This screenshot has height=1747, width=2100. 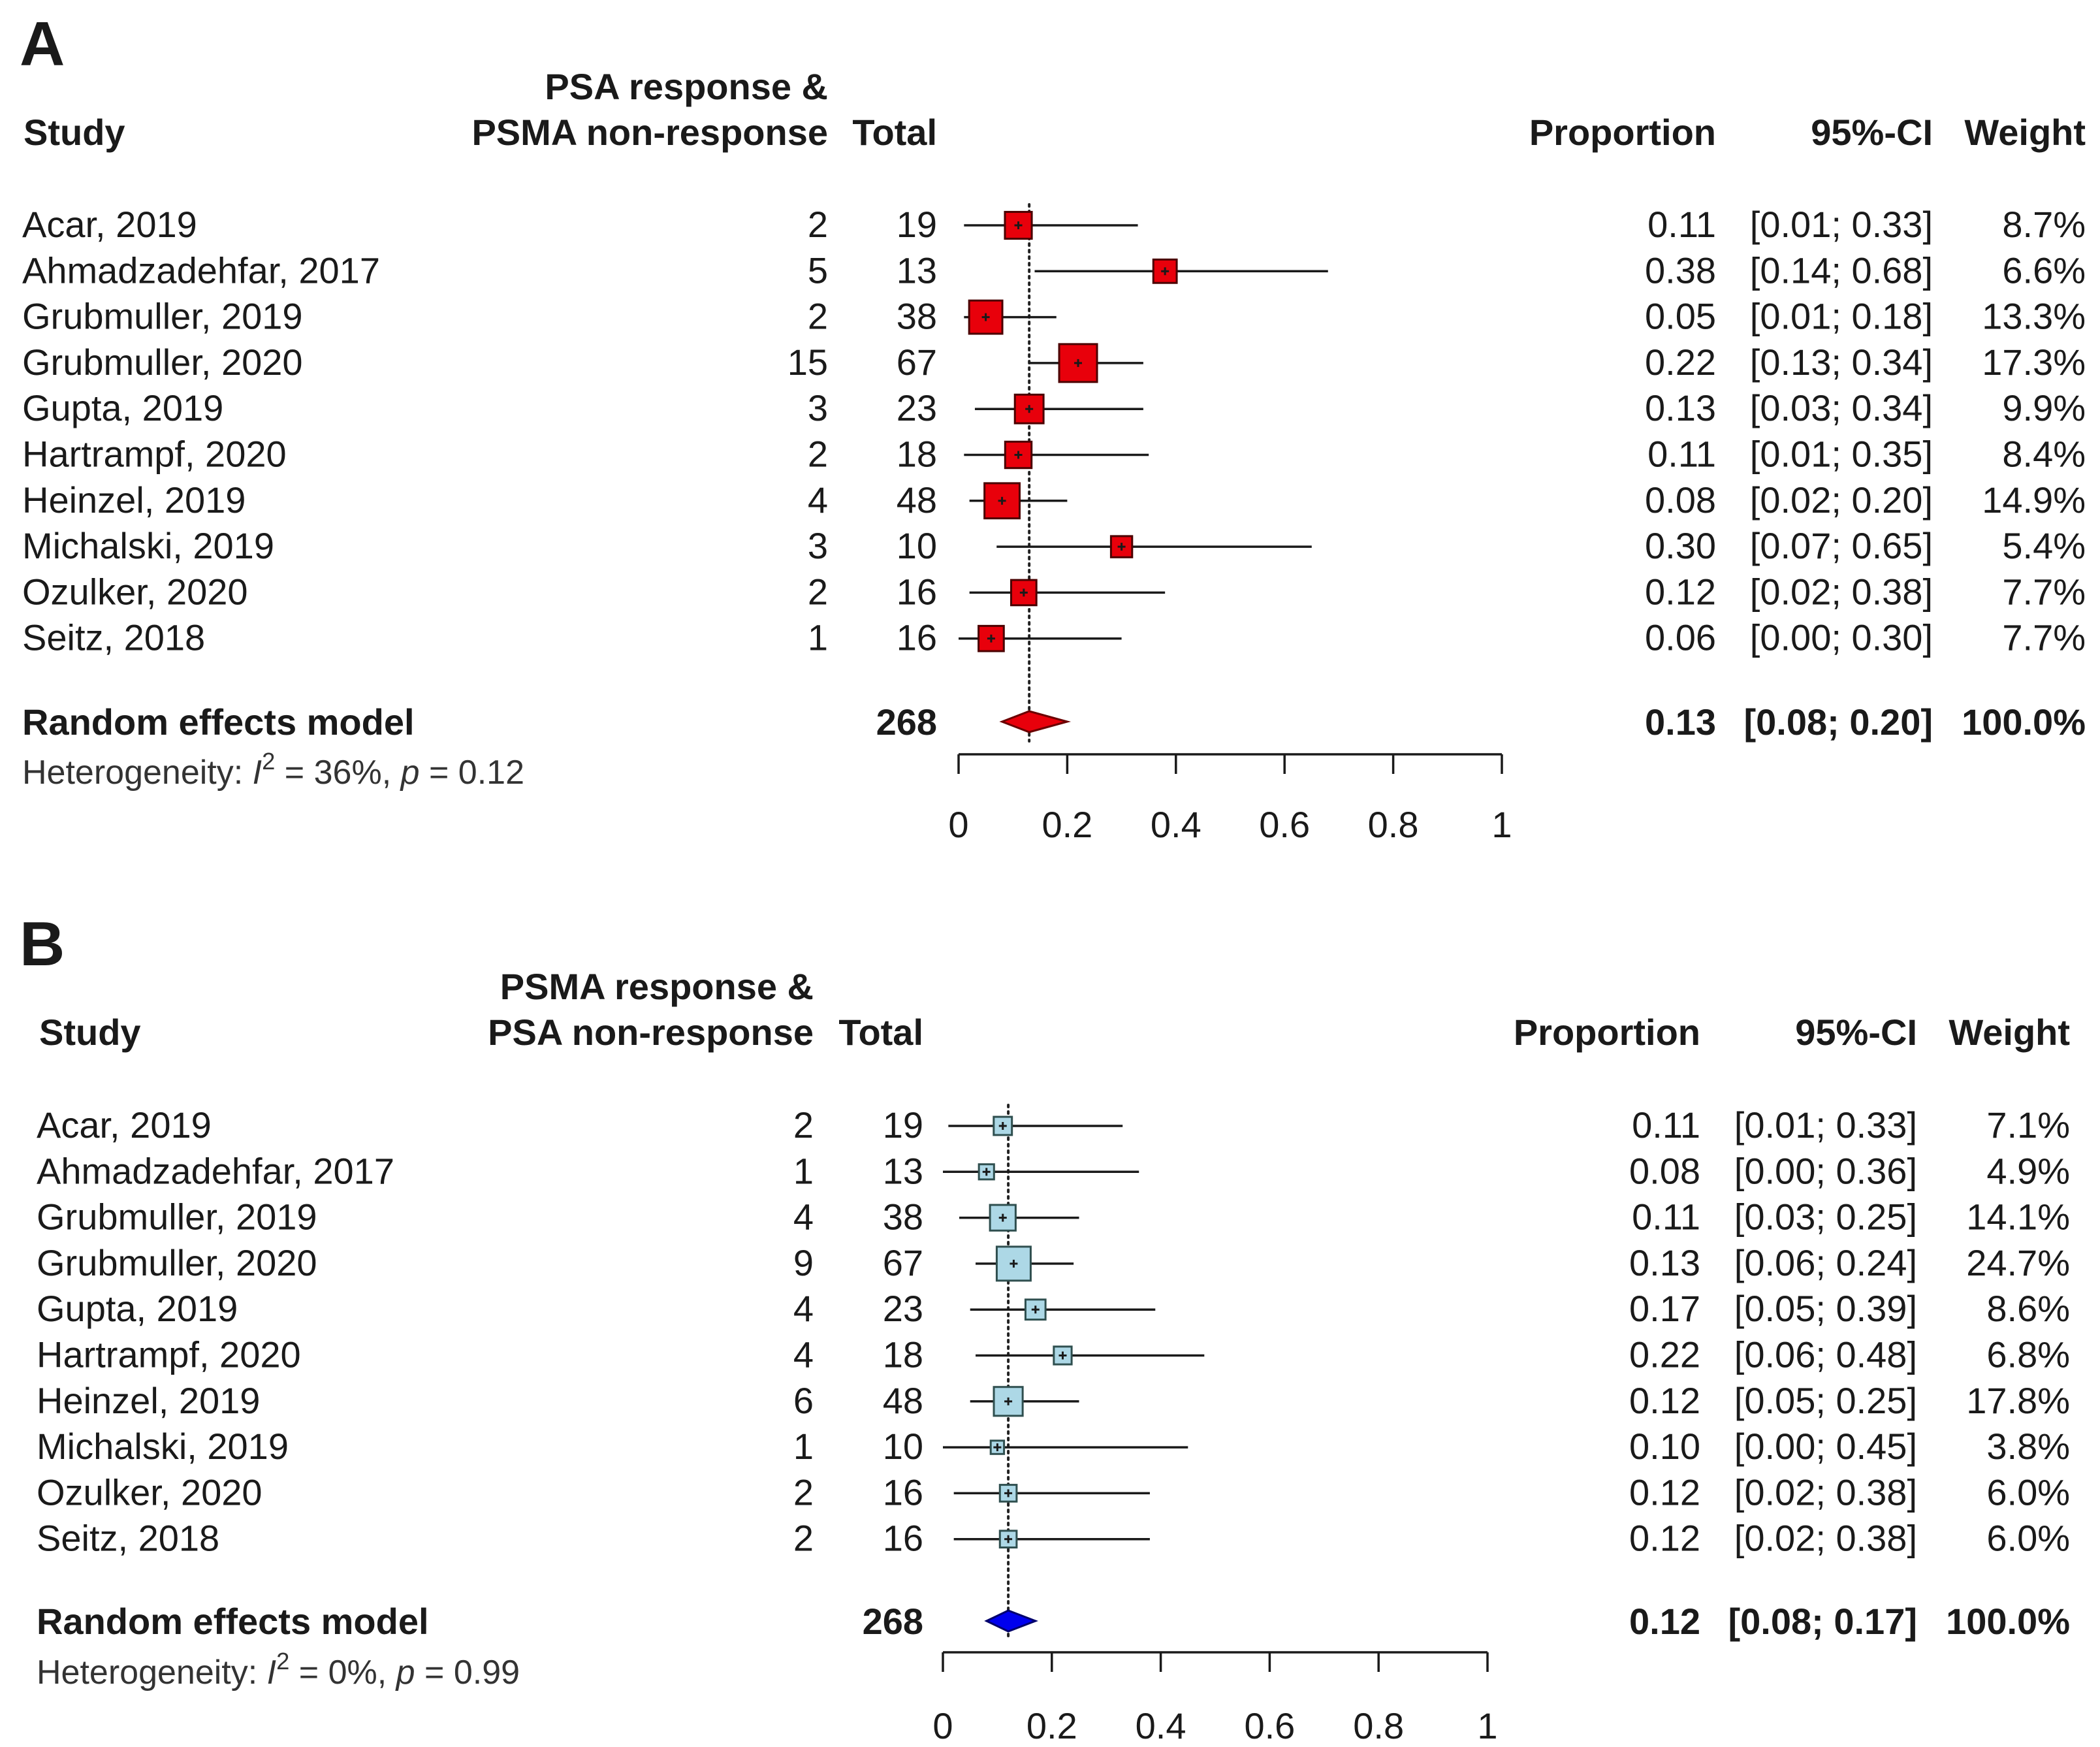 I want to click on study-events: 9, so click(x=803, y=1262).